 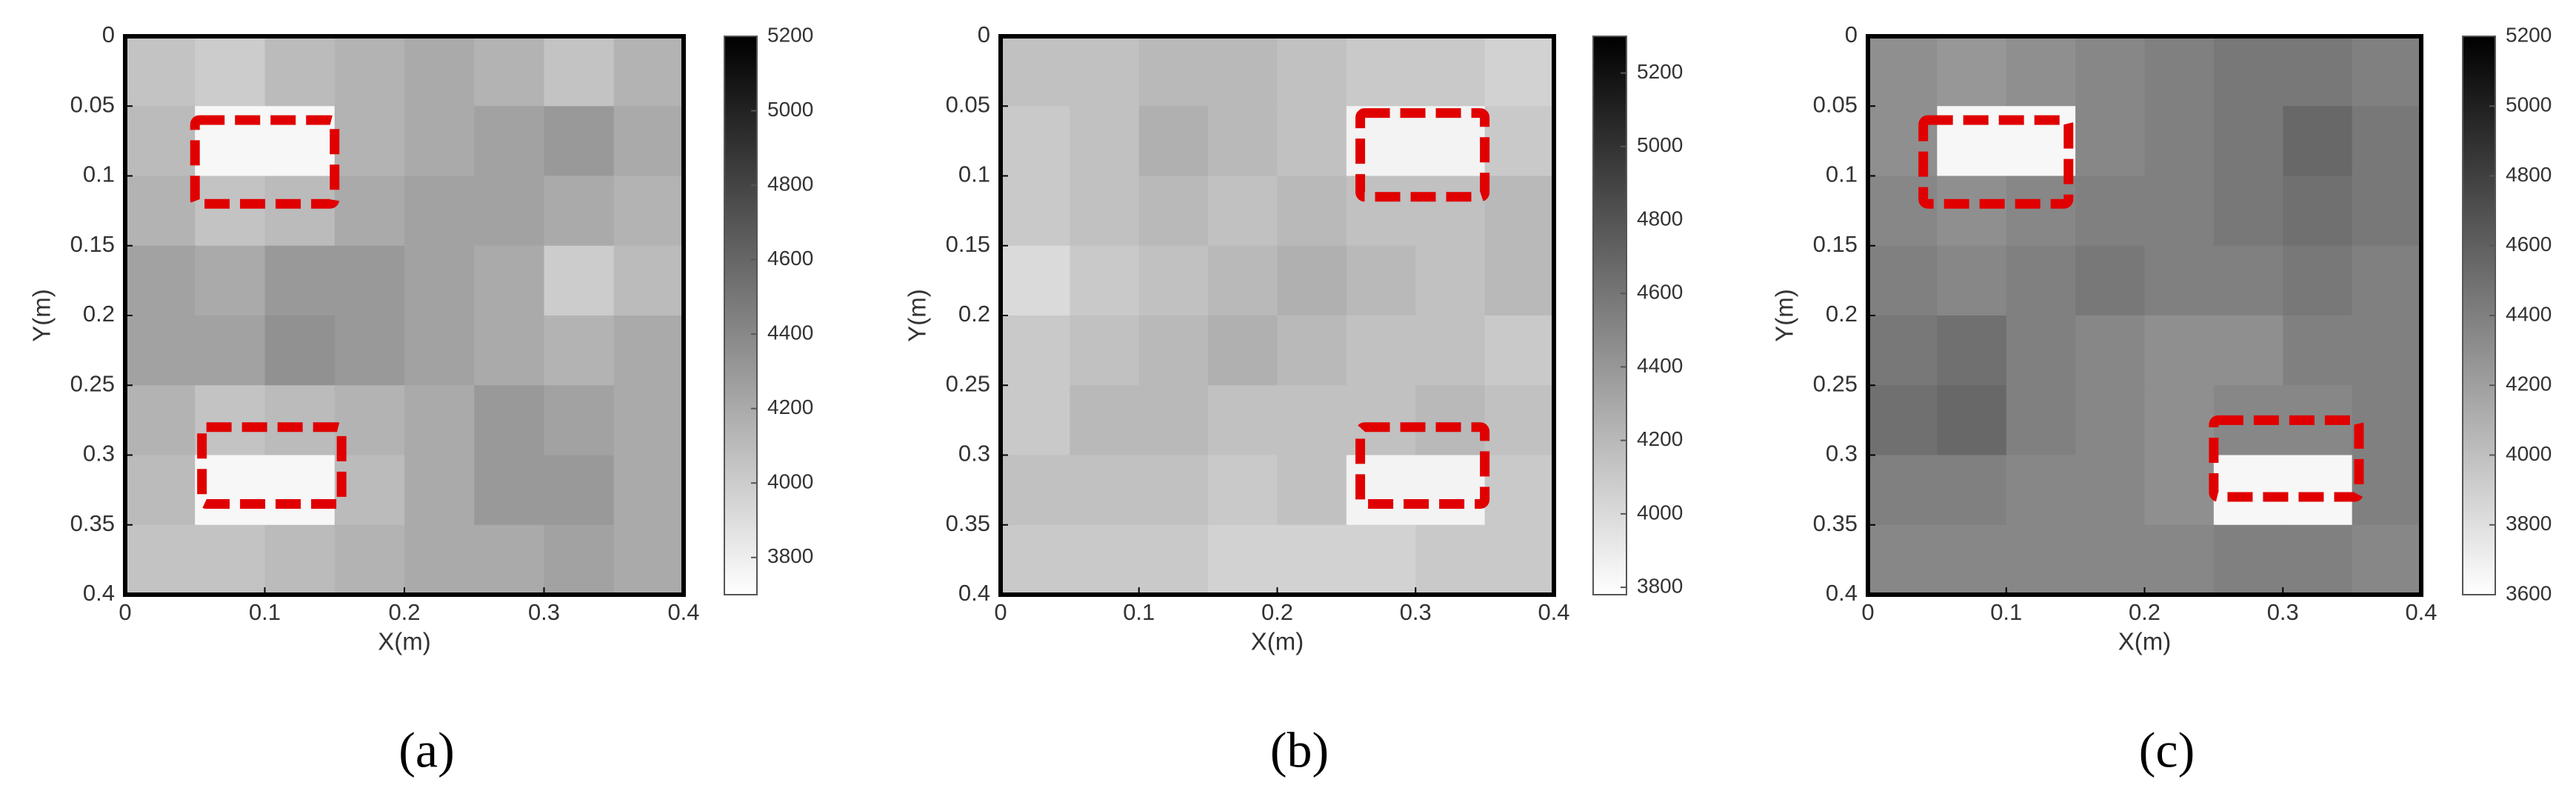 What do you see at coordinates (2529, 523) in the screenshot?
I see `colorbar-tick-label: 3800` at bounding box center [2529, 523].